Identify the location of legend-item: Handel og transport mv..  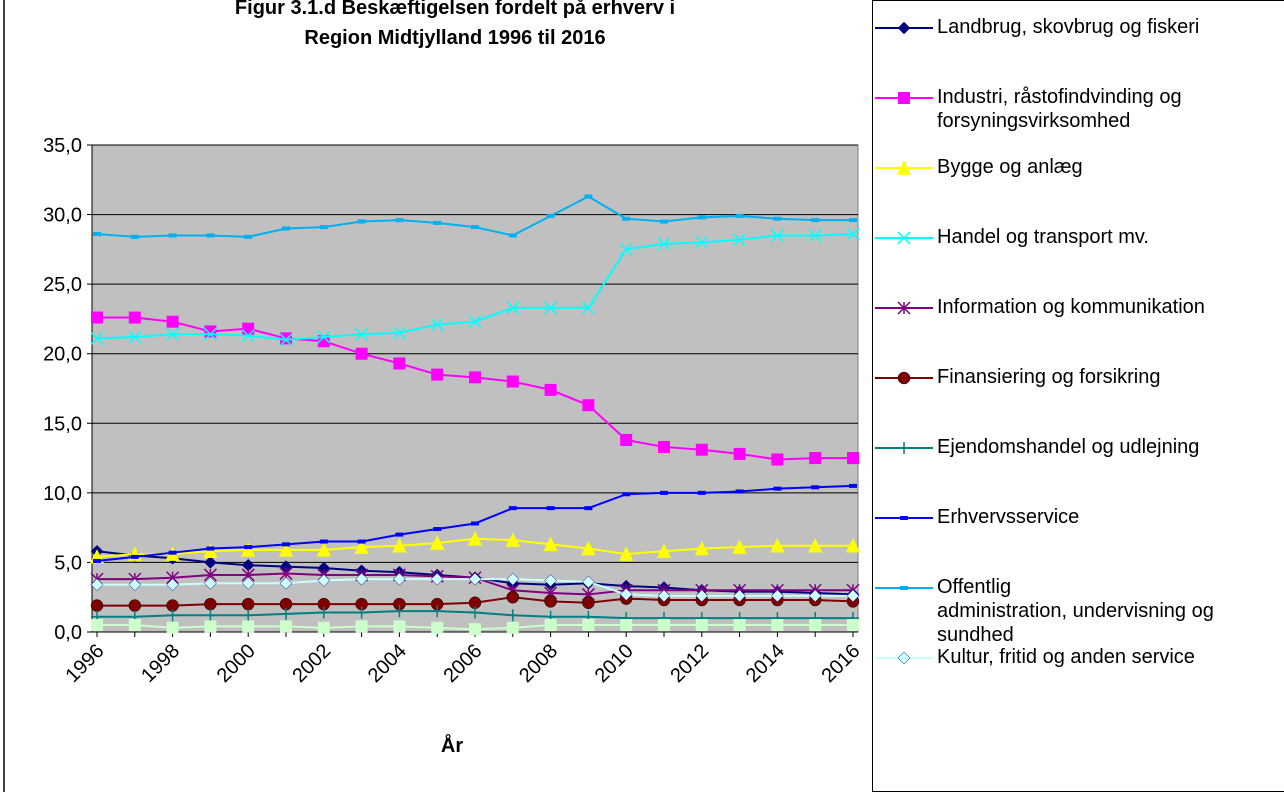
(1011, 237).